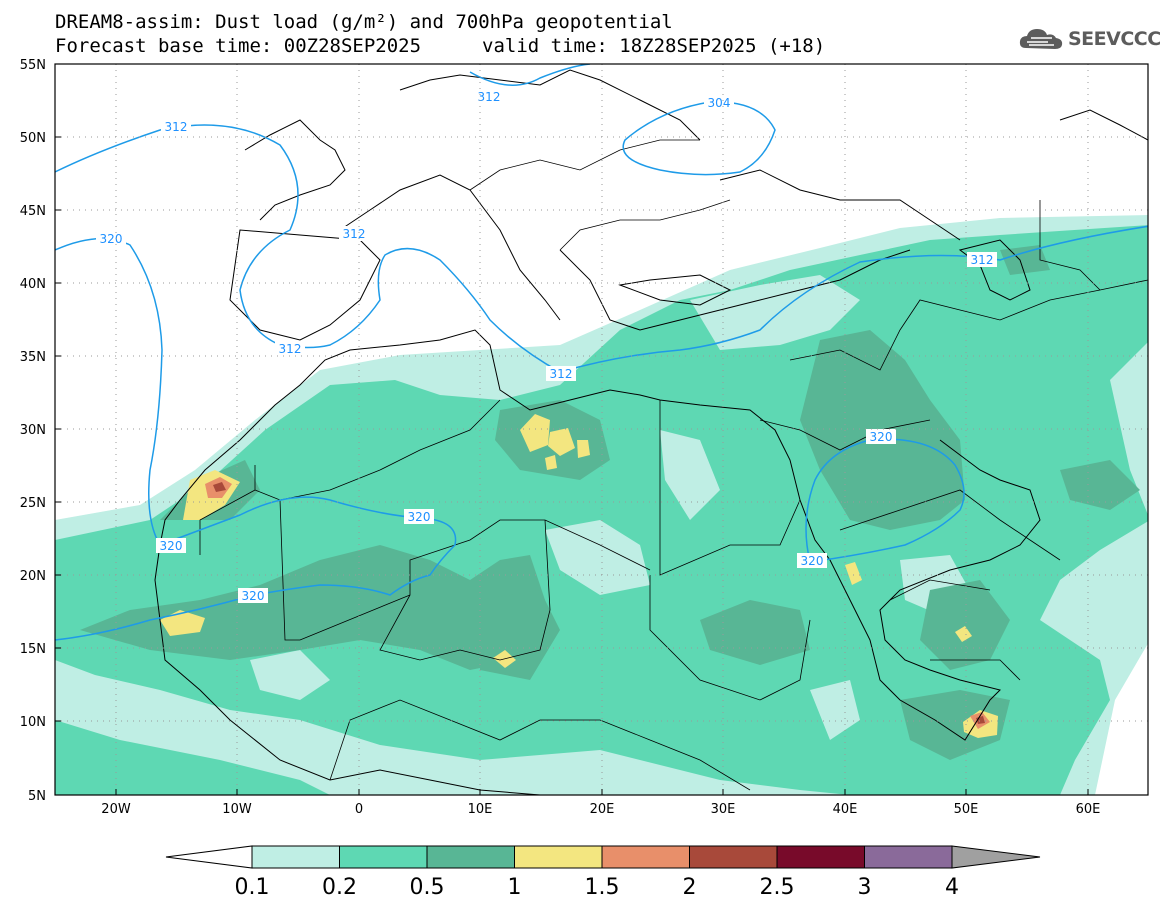 This screenshot has width=1165, height=907. I want to click on forecast-base-time: Forecast base time: 00Z28SEP2025, so click(238, 46).